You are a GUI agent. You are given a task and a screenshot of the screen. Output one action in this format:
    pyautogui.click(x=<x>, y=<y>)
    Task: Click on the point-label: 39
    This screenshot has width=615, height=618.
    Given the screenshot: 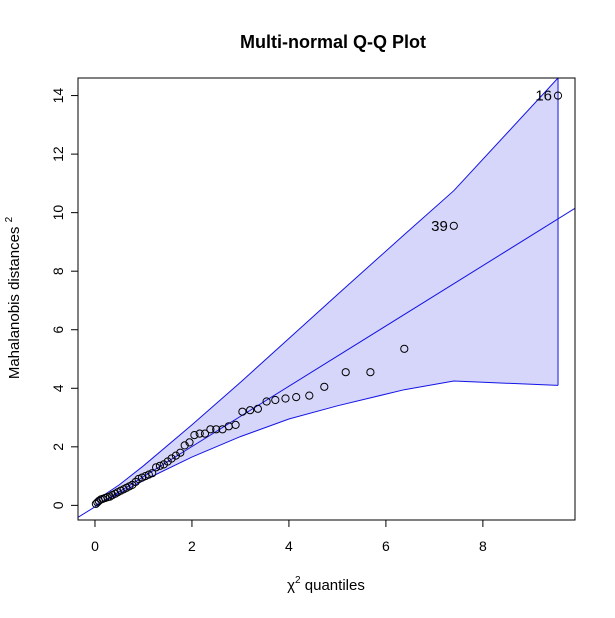 What is the action you would take?
    pyautogui.click(x=439, y=226)
    